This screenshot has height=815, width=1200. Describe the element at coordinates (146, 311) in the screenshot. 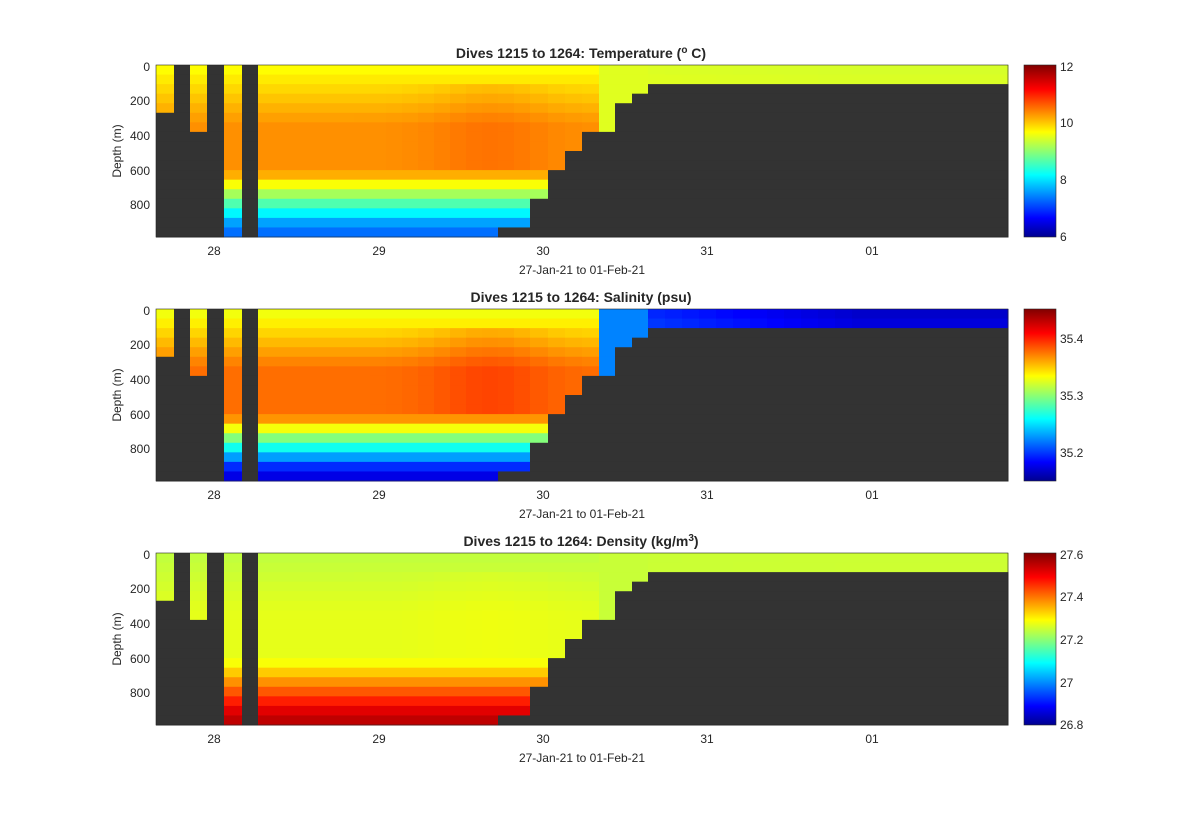

I see `y-tick-label: 0` at that location.